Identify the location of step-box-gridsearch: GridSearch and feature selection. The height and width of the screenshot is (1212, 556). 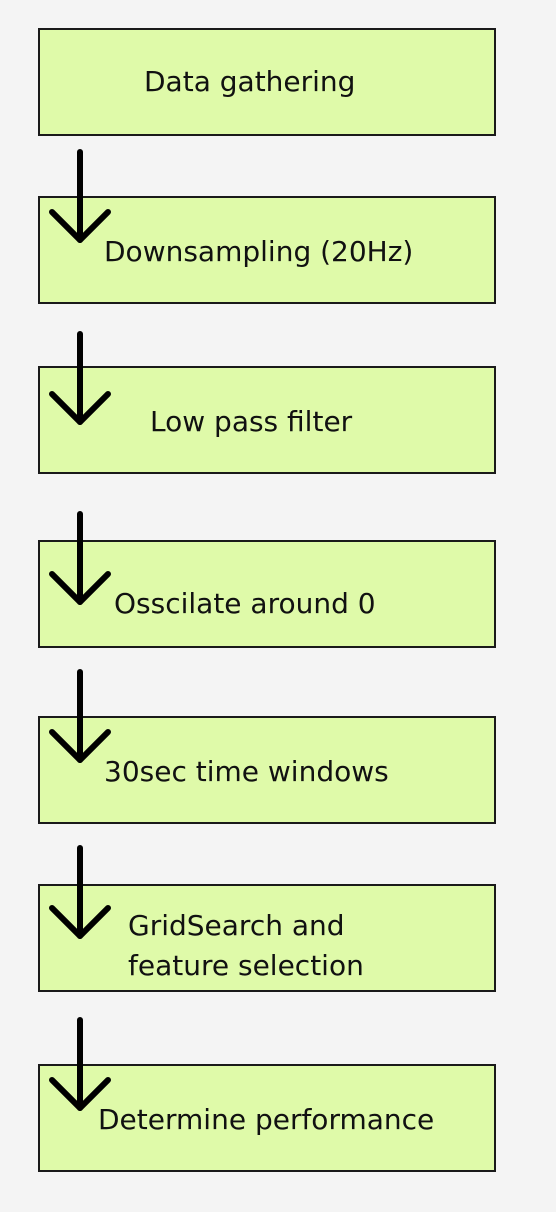
(267, 938).